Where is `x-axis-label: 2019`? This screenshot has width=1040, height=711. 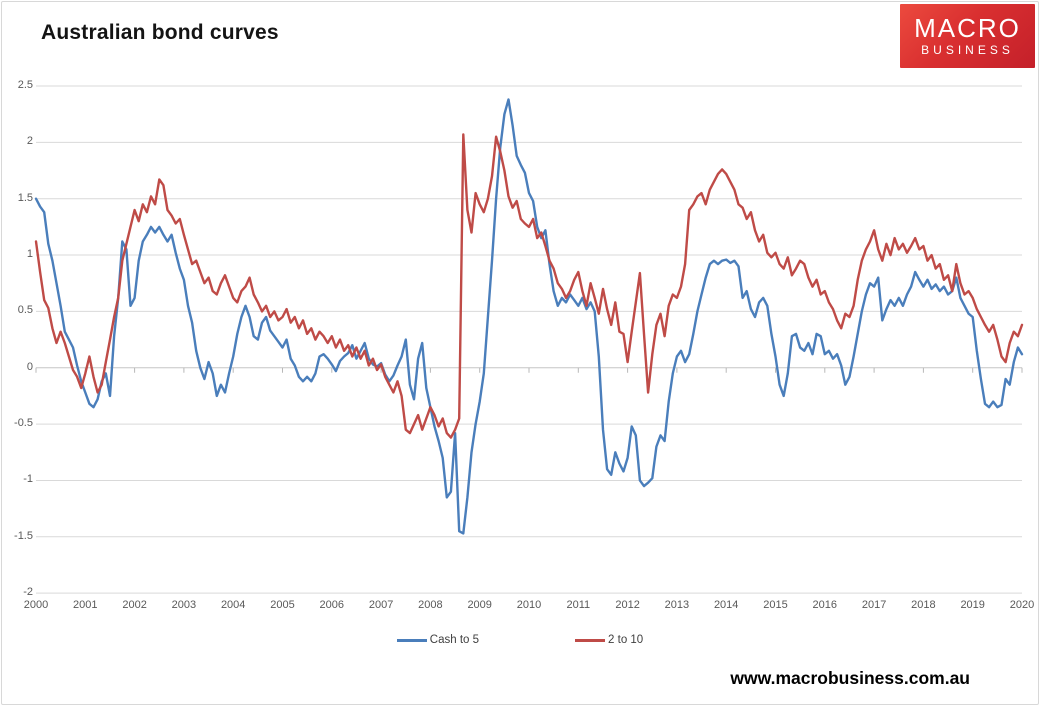 x-axis-label: 2019 is located at coordinates (972, 605).